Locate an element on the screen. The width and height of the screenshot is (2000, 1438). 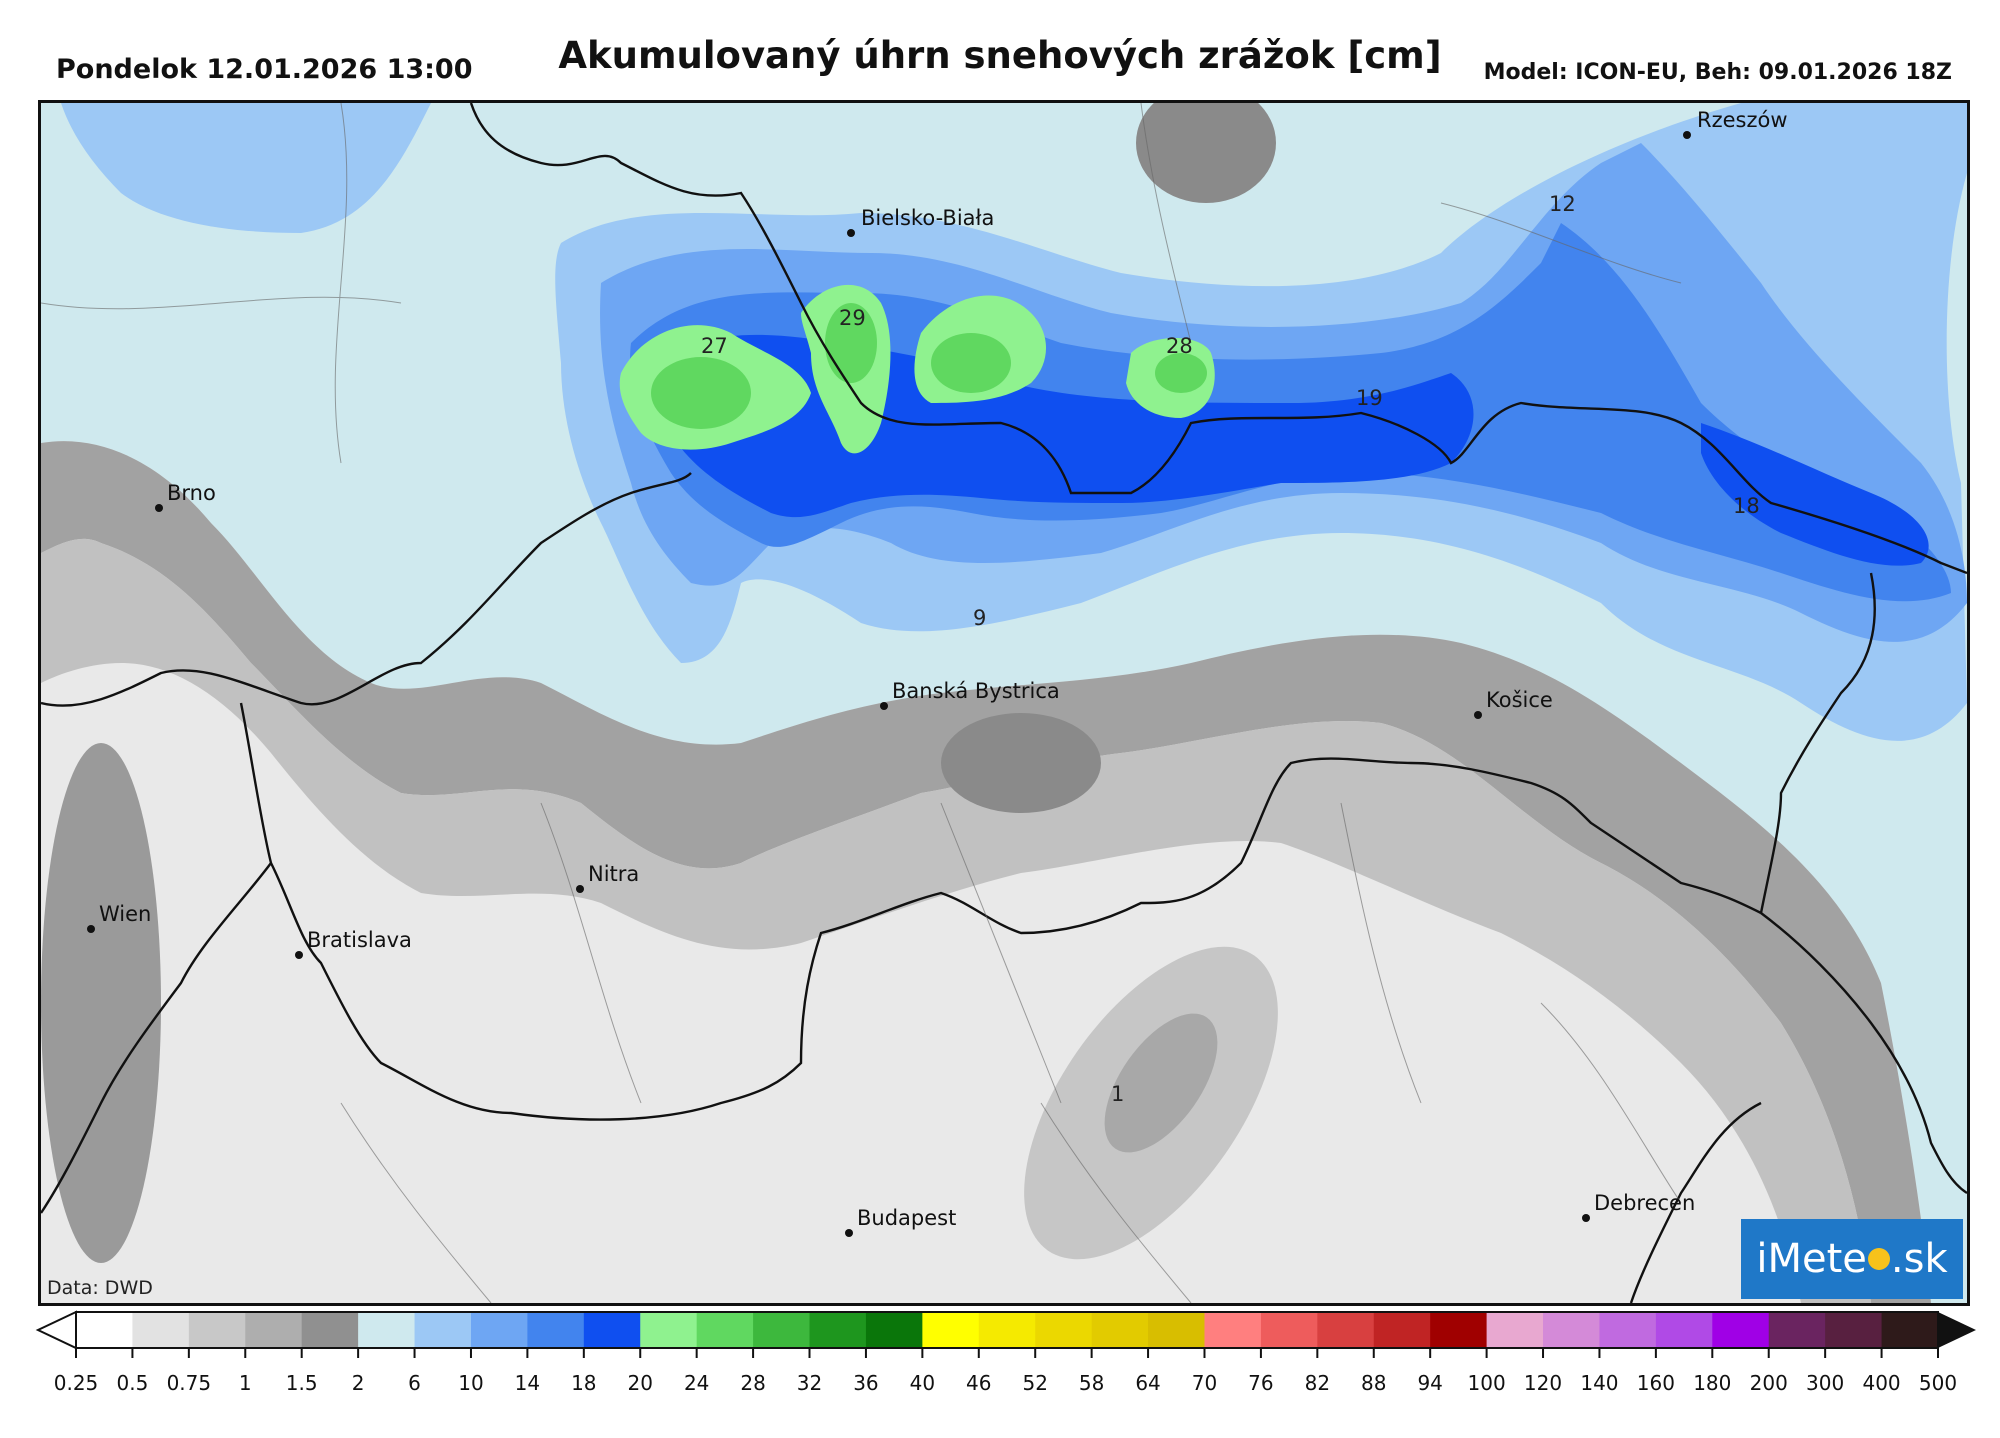
legend-tick-label: 2 is located at coordinates (358, 1383).